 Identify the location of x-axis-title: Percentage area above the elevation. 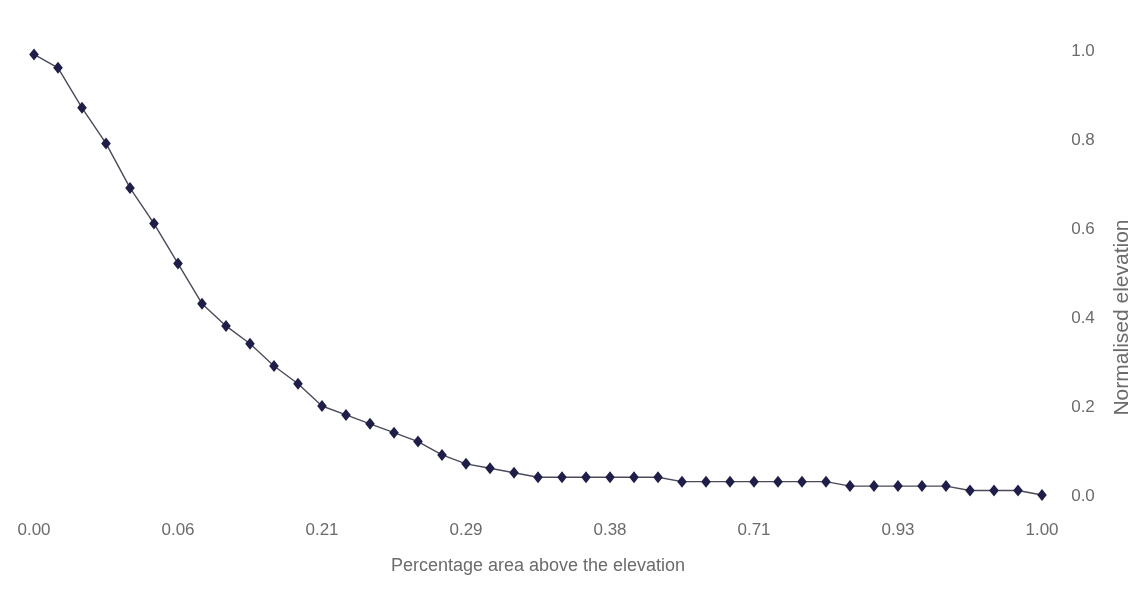
(538, 565).